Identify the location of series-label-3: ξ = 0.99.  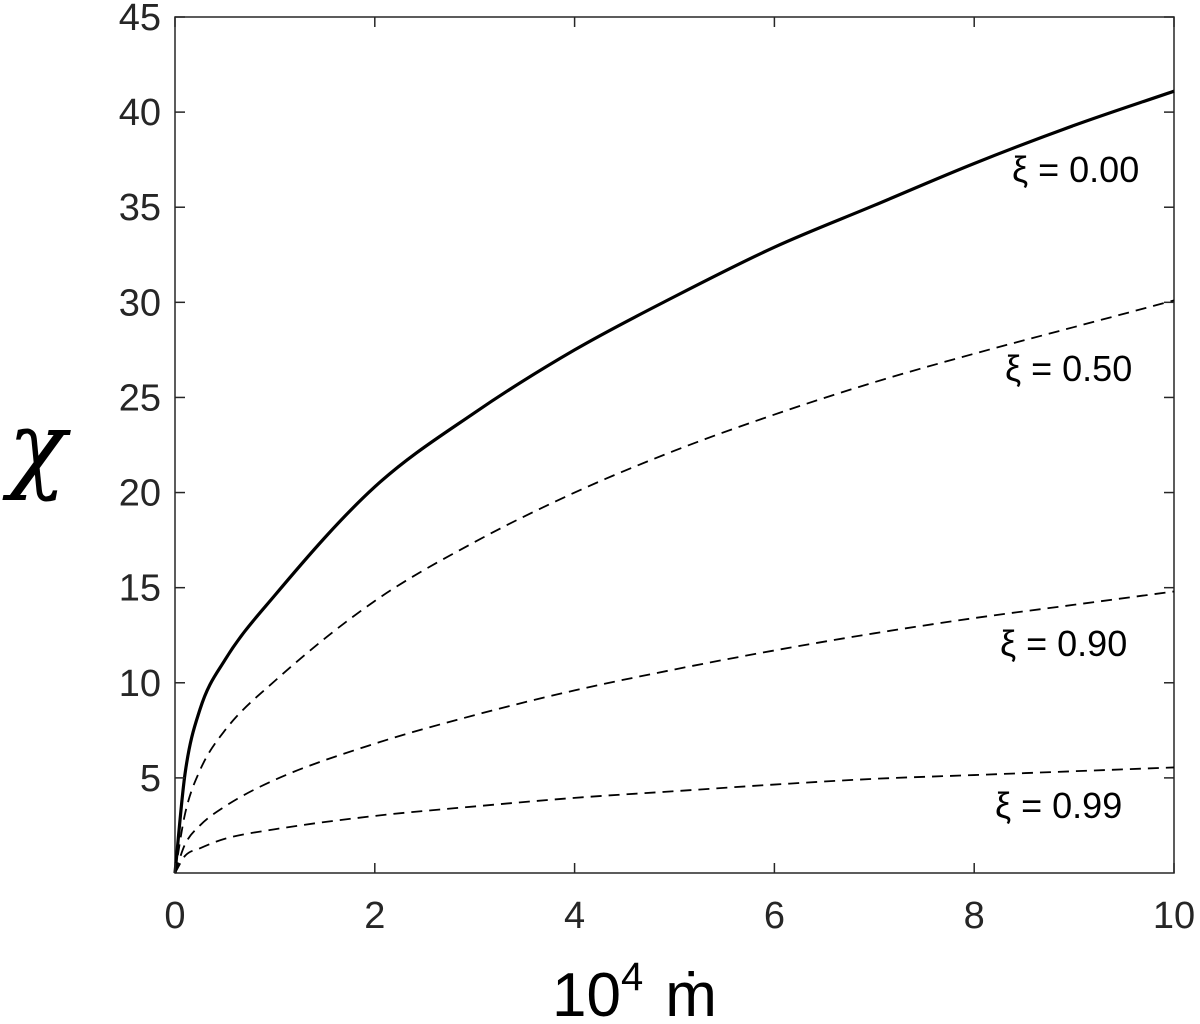
(1058, 805).